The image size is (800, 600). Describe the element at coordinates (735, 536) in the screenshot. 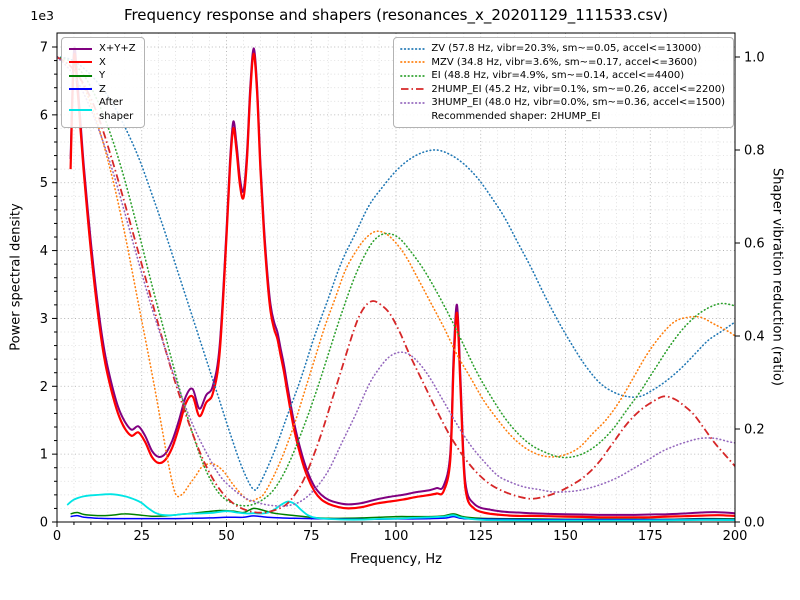

I see `svg-text: 200` at that location.